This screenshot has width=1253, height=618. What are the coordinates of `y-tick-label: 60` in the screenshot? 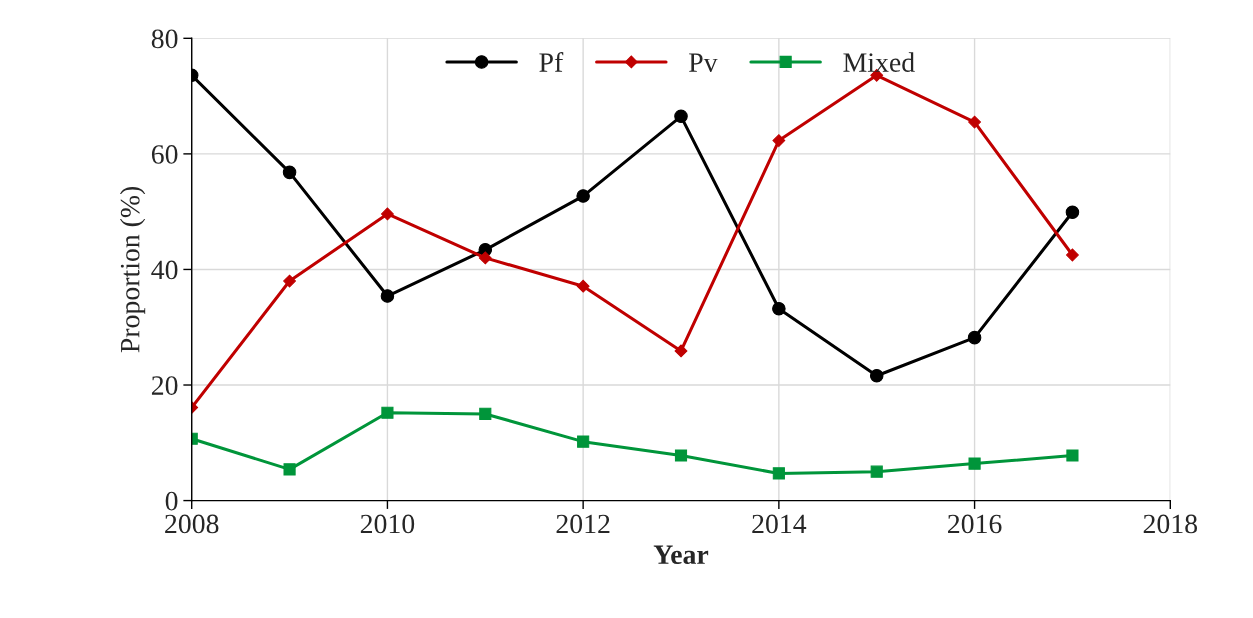 It's located at (164, 154).